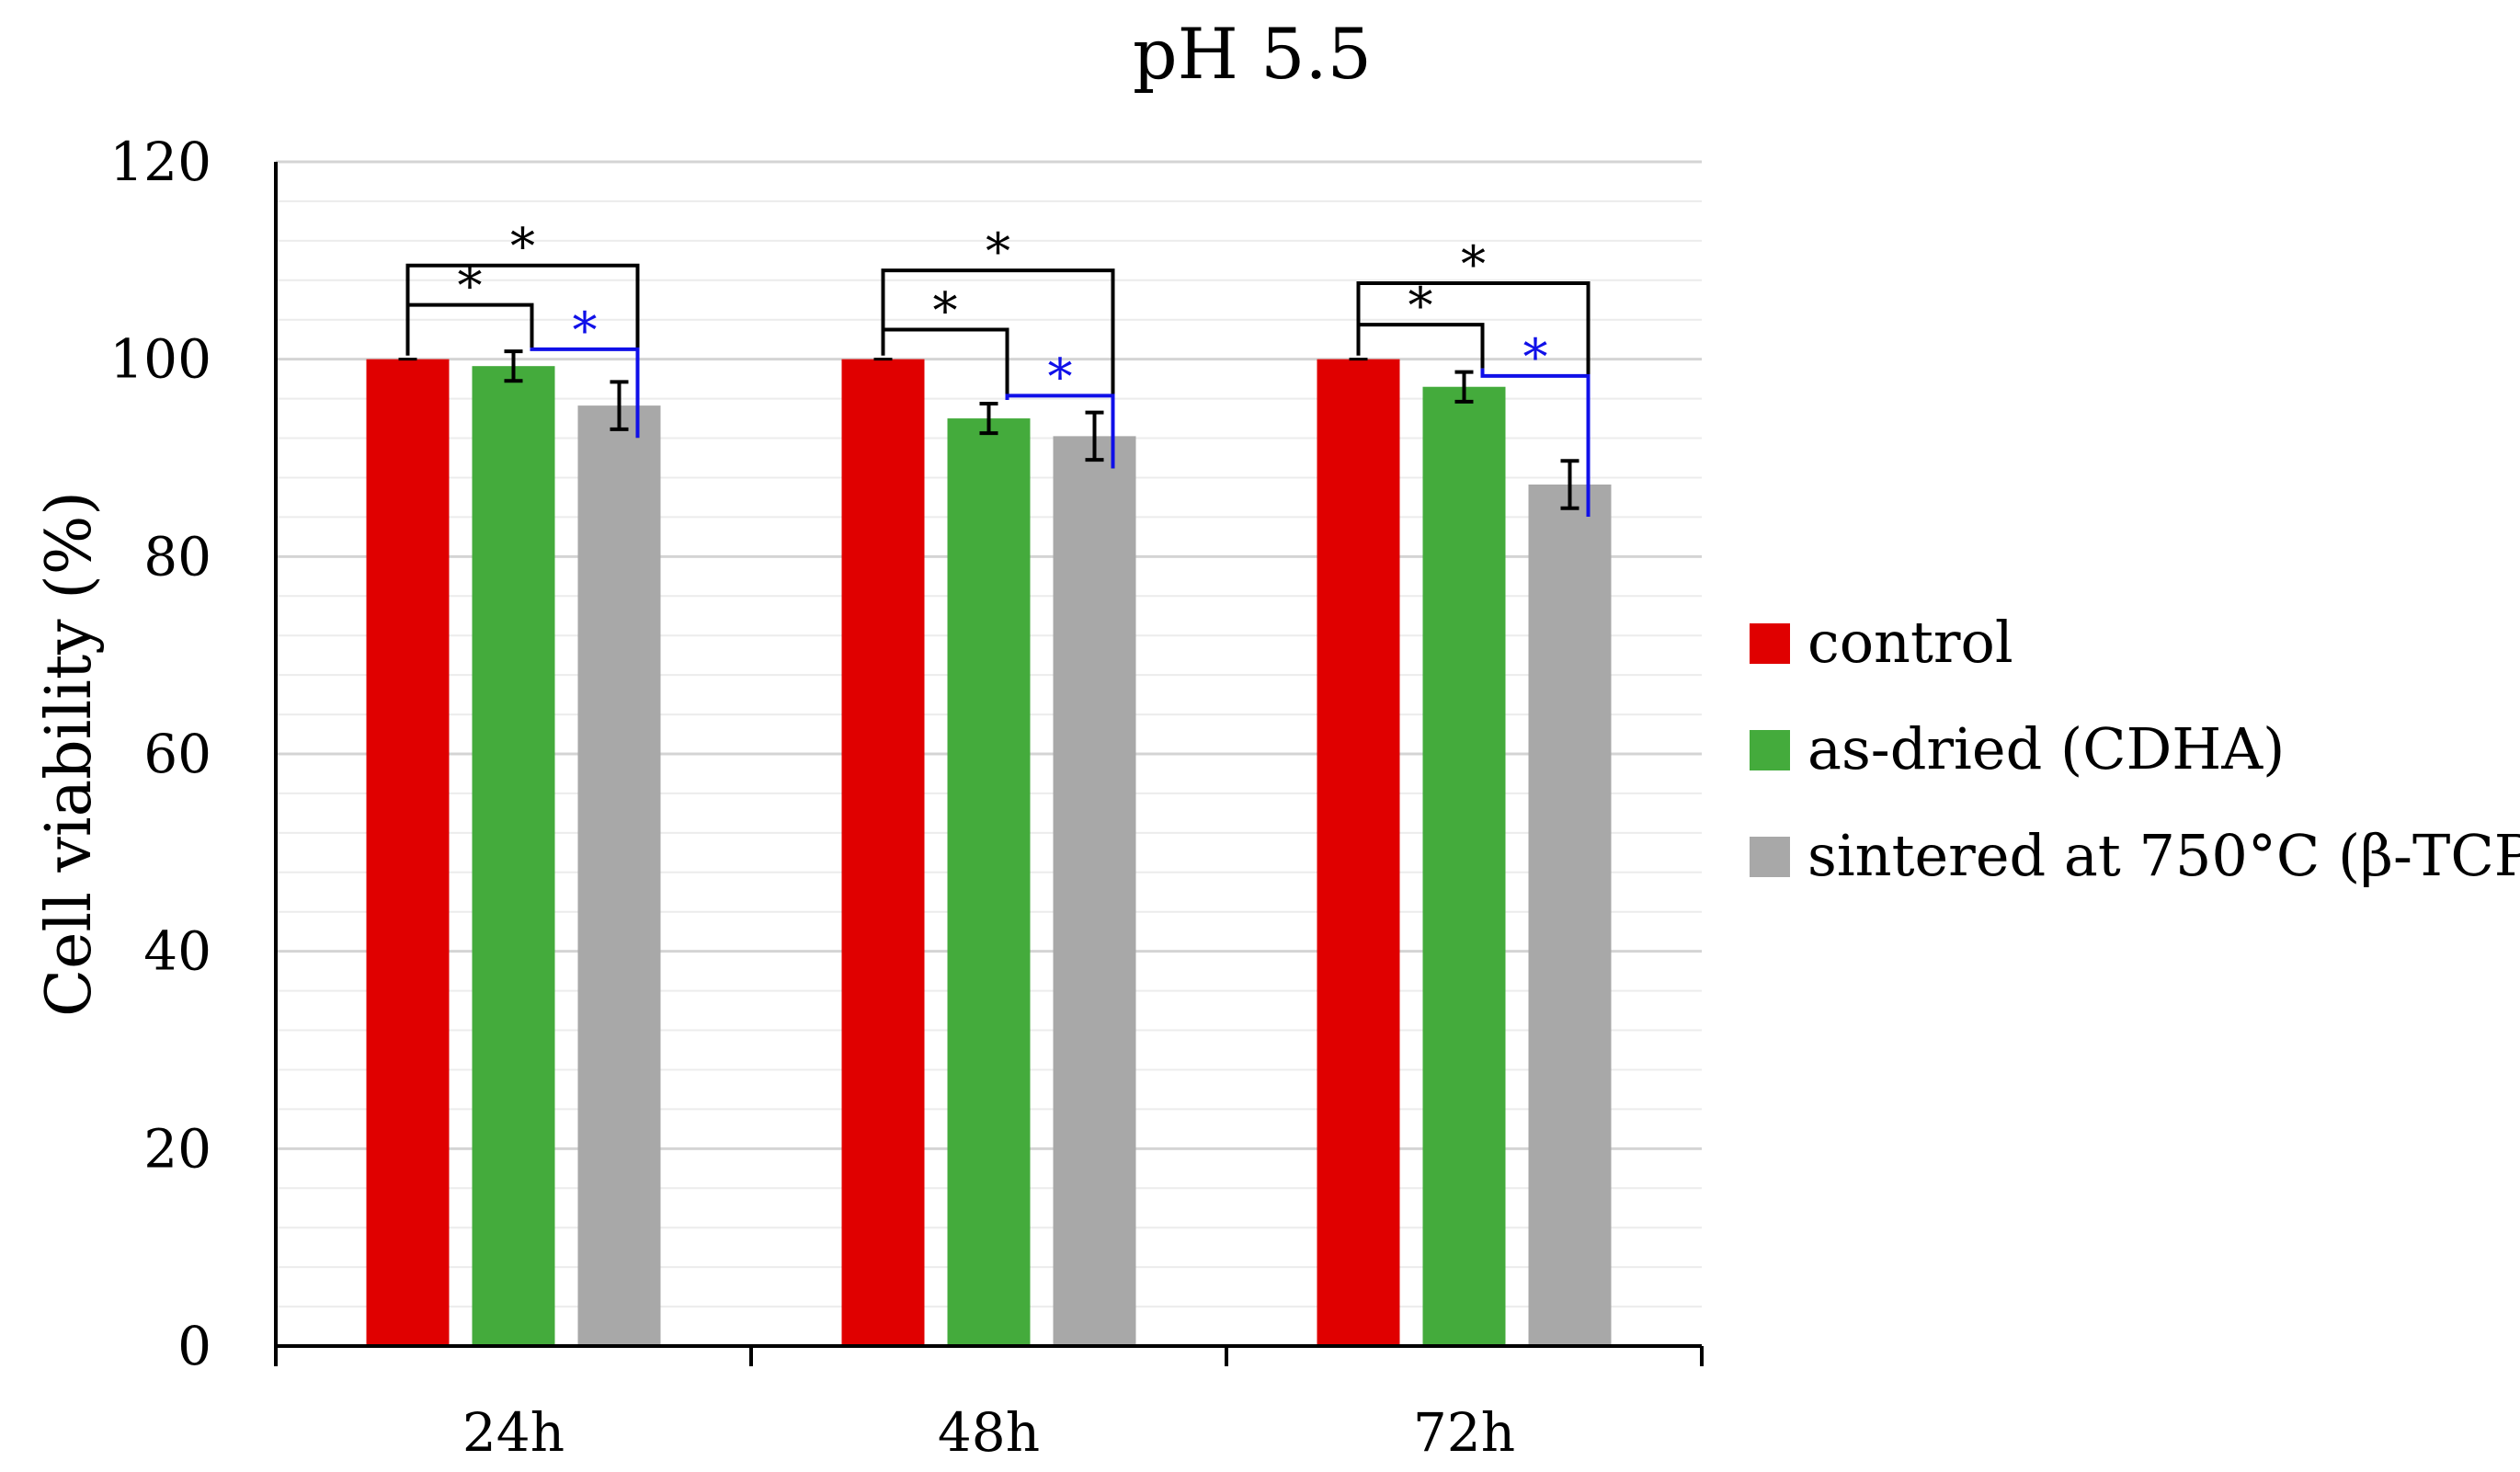 The image size is (2520, 1472). Describe the element at coordinates (177, 1148) in the screenshot. I see `y-tick-label: 20` at that location.